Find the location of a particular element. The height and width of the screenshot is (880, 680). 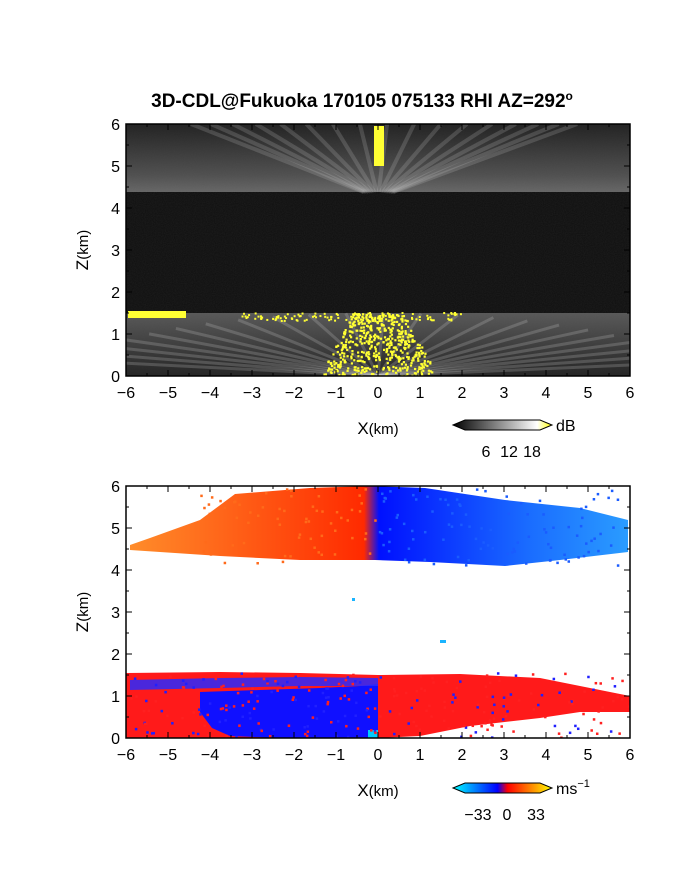

colorbar-tick-label: 0 is located at coordinates (507, 815).